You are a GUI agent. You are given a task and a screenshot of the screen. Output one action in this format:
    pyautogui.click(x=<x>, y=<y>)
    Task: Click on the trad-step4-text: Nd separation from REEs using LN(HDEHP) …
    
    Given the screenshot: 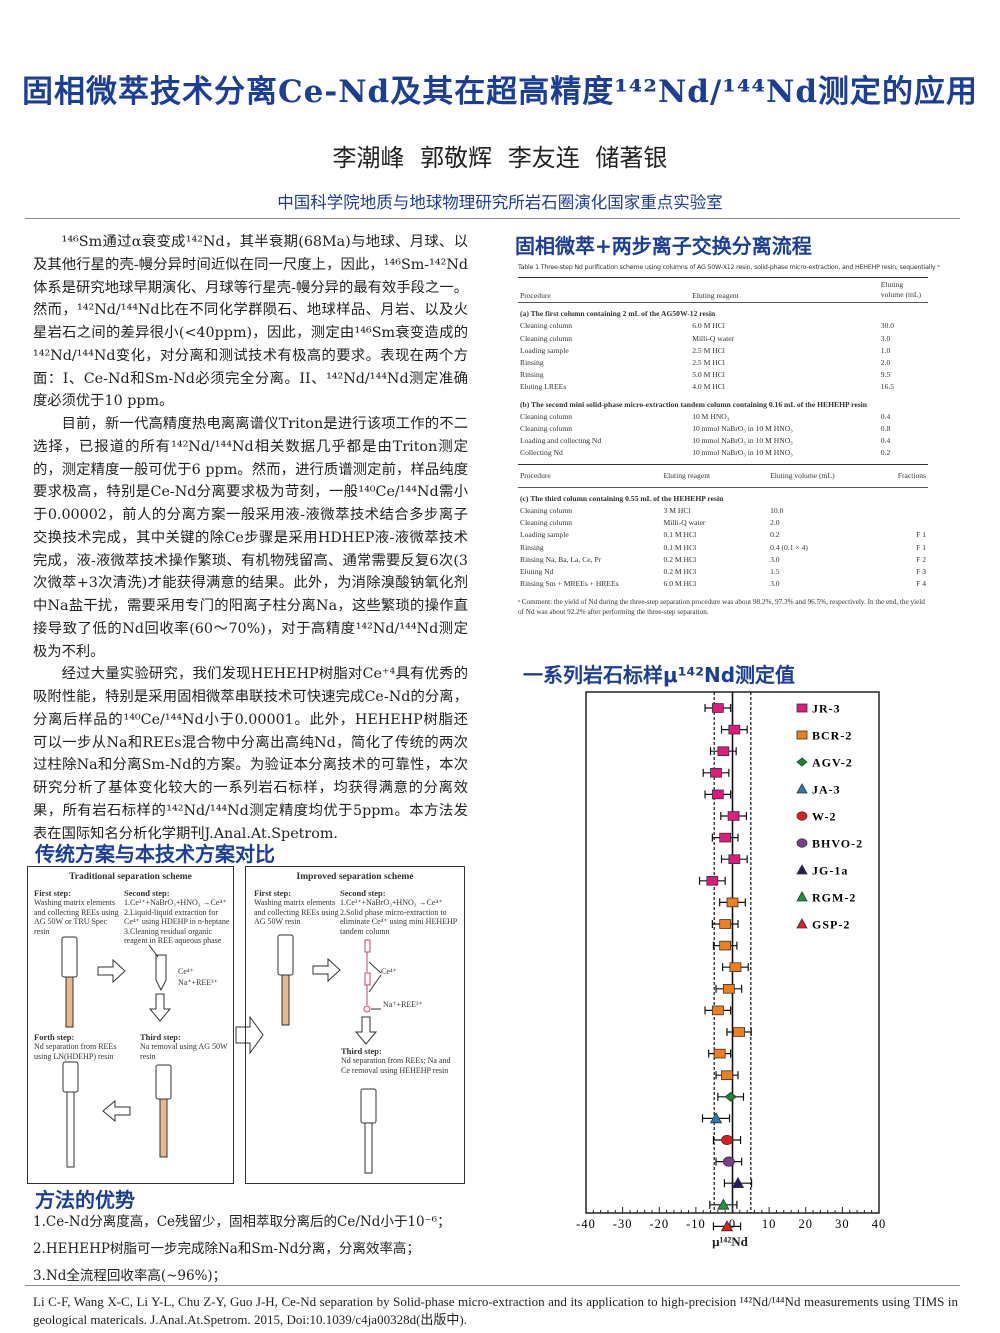 What is the action you would take?
    pyautogui.click(x=75, y=1051)
    